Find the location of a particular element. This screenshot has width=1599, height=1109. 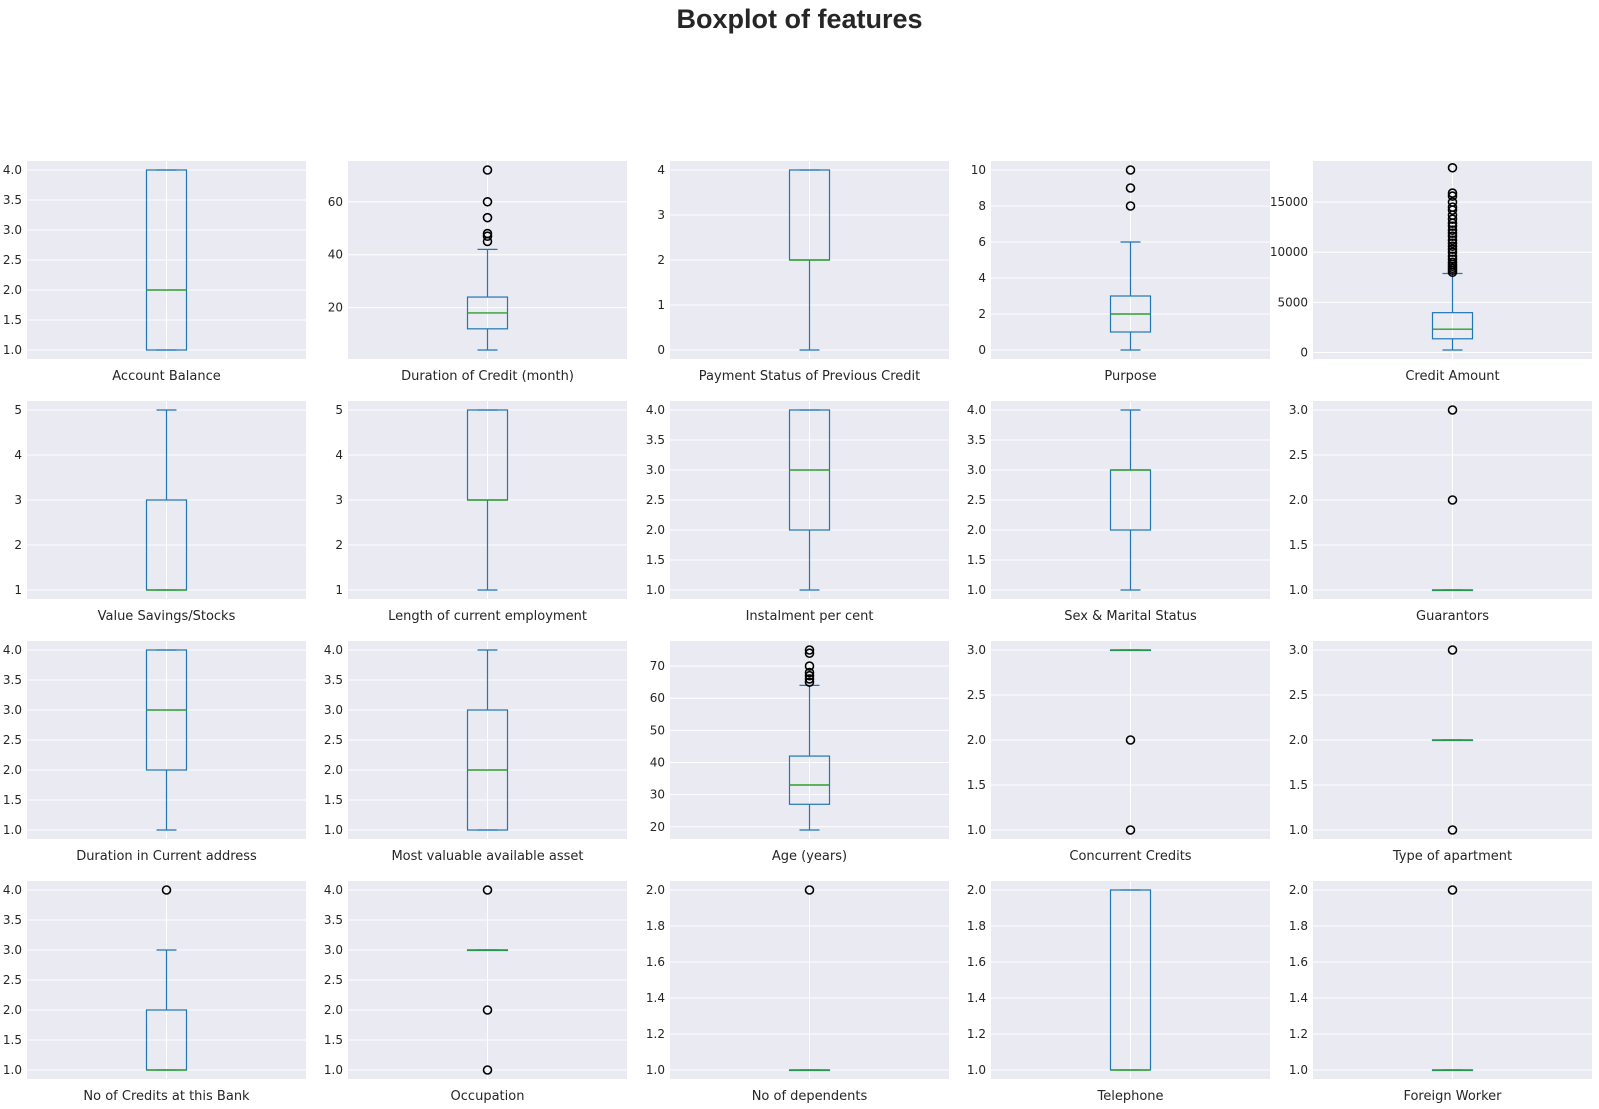

boxplot-panel: 1.0 1.2 1.4 1.6 1.8 2.0 Telephone is located at coordinates (1118, 992).